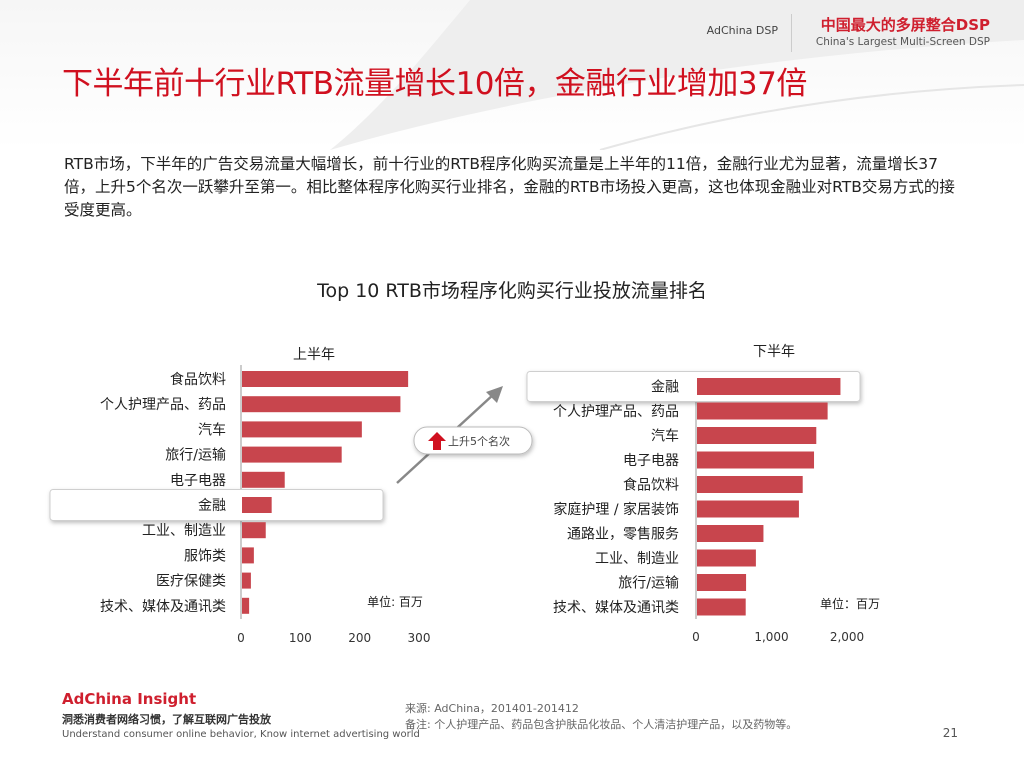  Describe the element at coordinates (166, 719) in the screenshot. I see `footer-tagline-cn: 洞悉消费者网络习惯，了解互联网广告投放` at that location.